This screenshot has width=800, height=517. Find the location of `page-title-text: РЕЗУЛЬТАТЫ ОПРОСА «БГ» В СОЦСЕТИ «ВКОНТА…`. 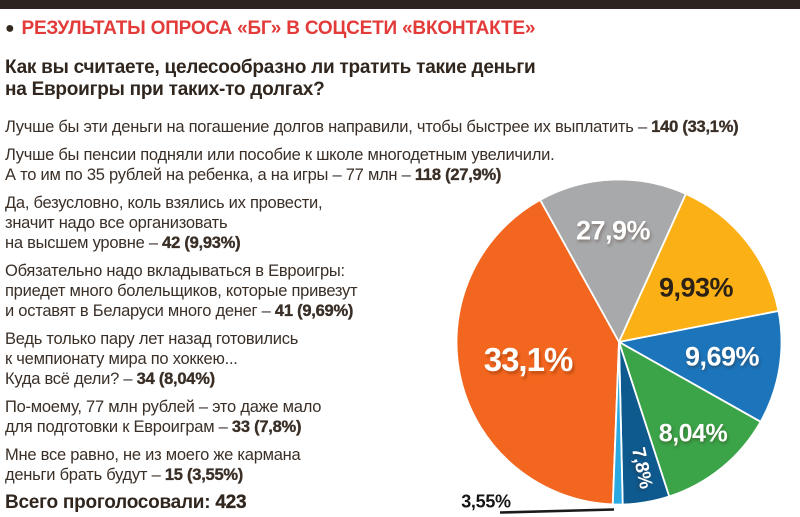

page-title-text: РЕЗУЛЬТАТЫ ОПРОСА «БГ» В СОЦСЕТИ «ВКОНТА… is located at coordinates (278, 28).